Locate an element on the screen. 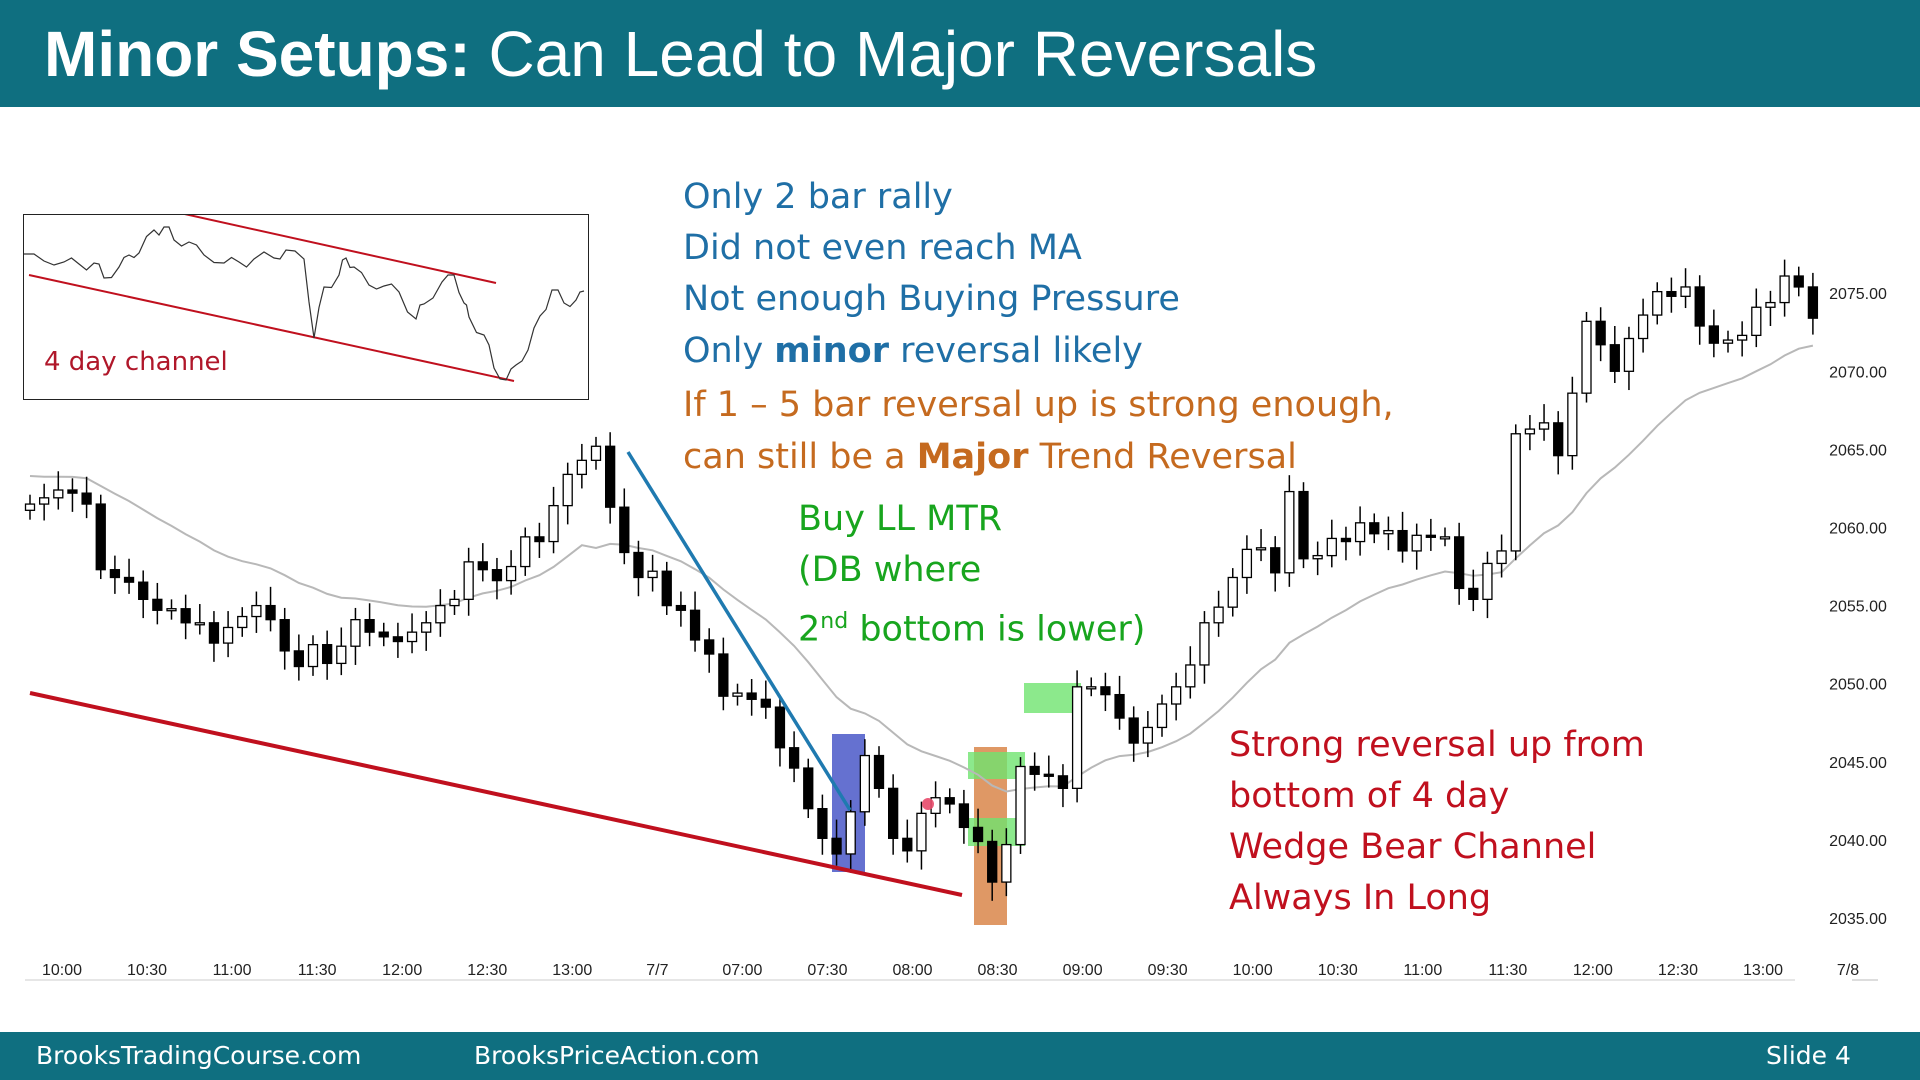 The height and width of the screenshot is (1080, 1920). inset-price-line is located at coordinates (304, 298).